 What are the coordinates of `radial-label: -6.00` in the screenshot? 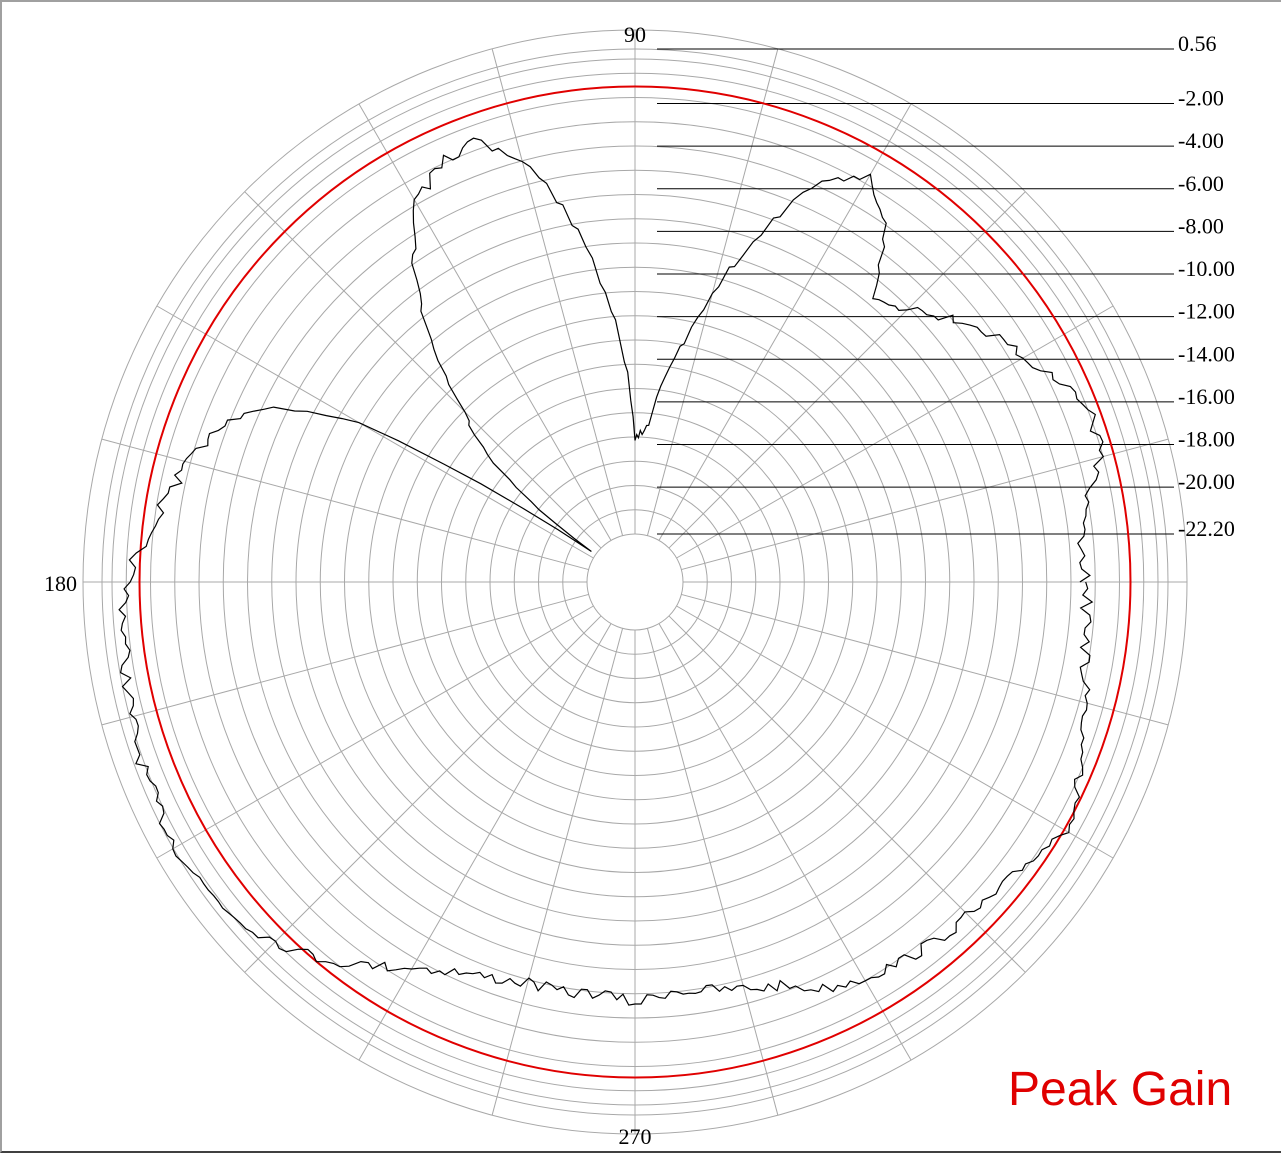 It's located at (1201, 183).